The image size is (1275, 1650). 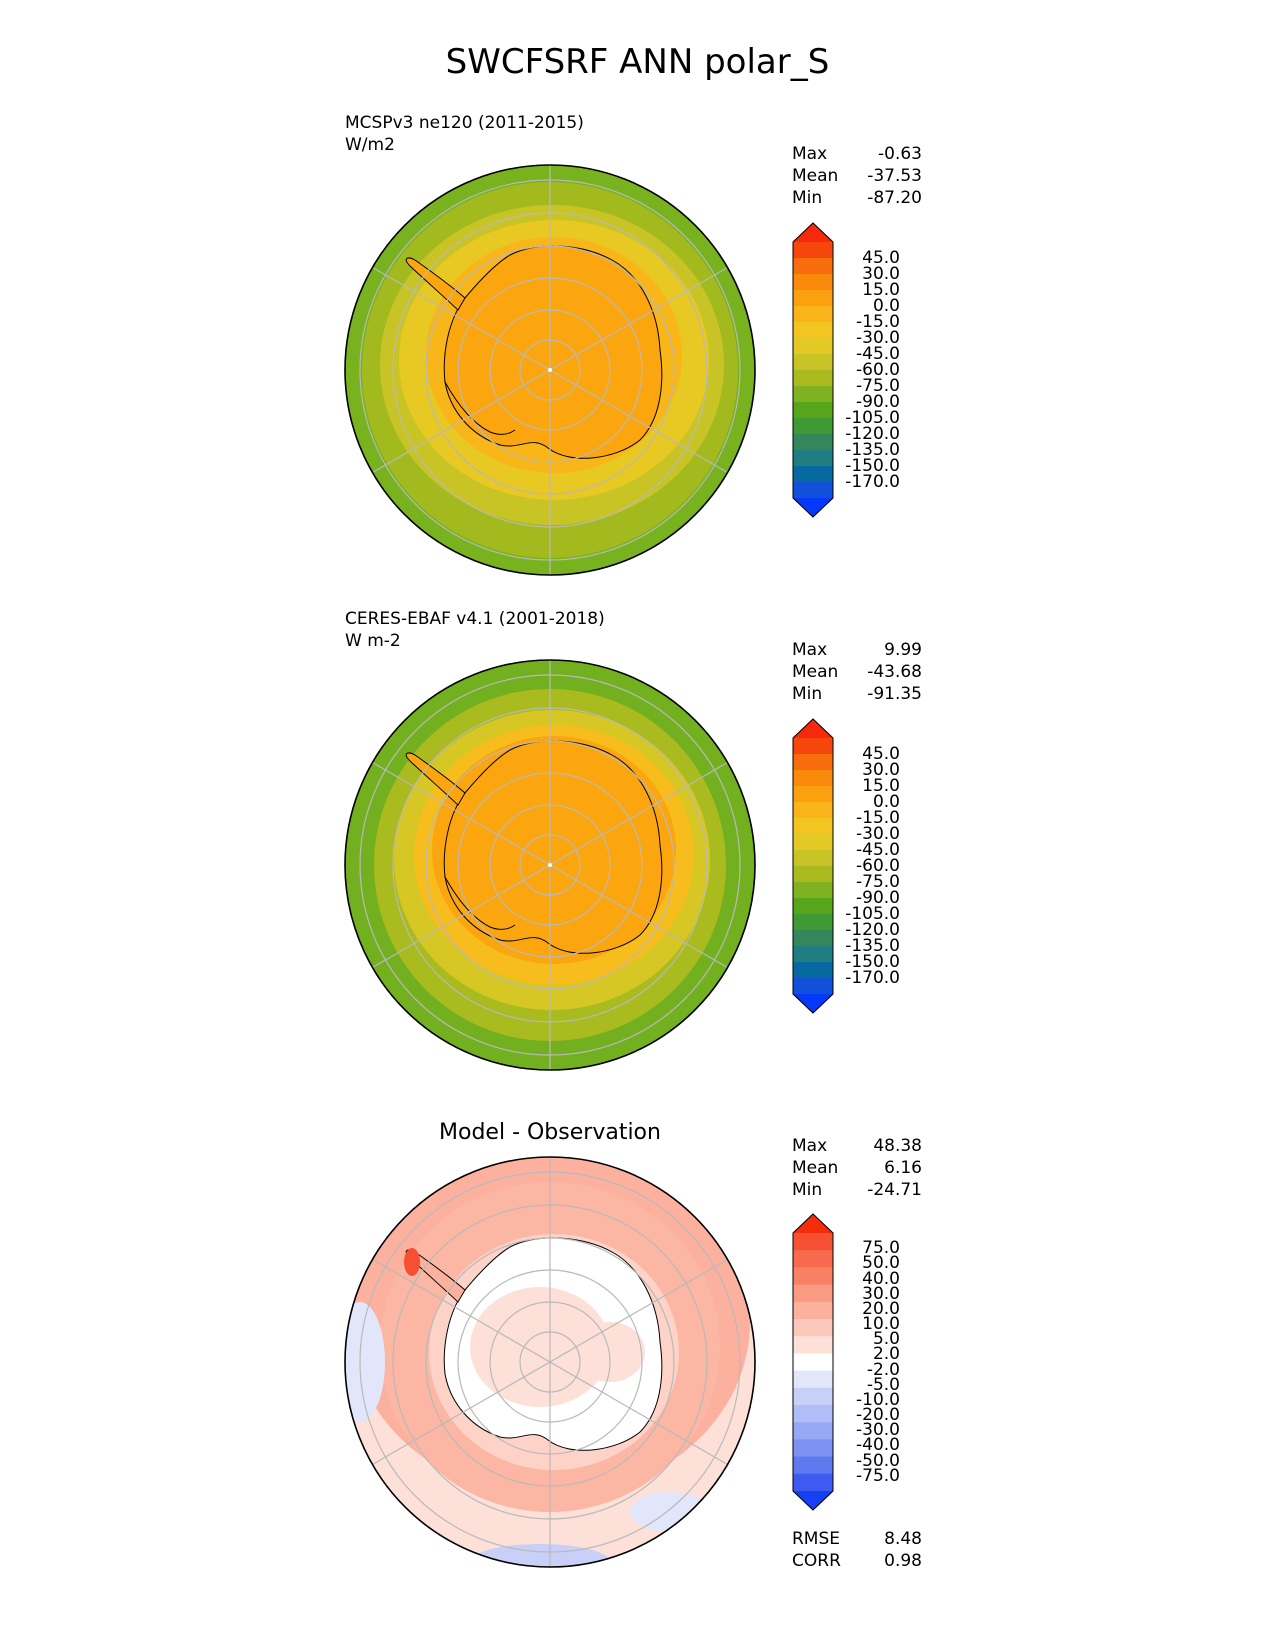 I want to click on diff-negative-patch, so click(x=540, y=1555).